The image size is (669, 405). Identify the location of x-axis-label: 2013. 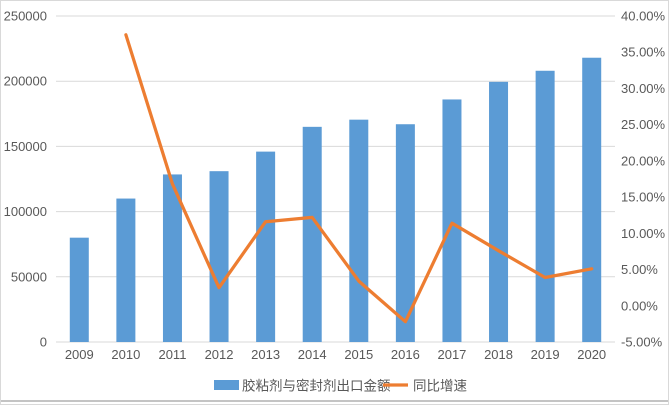
(265, 354).